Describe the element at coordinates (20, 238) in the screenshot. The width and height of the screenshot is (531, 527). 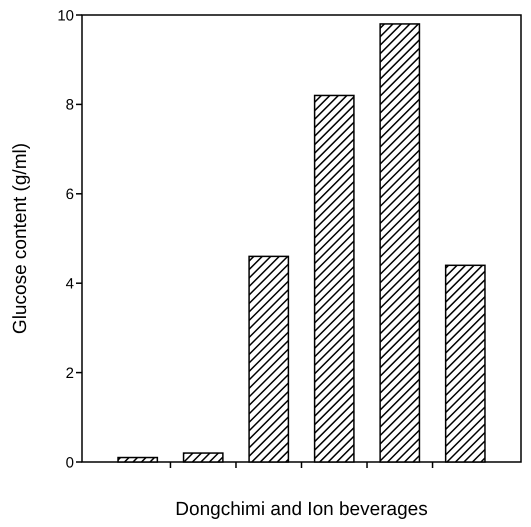
I see `y-axis-title: Glucose content (g/ml)` at that location.